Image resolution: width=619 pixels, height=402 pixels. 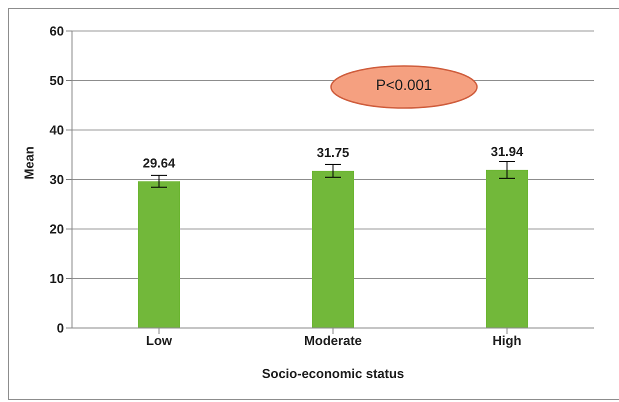 I want to click on y-tick-label: 60, so click(x=57, y=31).